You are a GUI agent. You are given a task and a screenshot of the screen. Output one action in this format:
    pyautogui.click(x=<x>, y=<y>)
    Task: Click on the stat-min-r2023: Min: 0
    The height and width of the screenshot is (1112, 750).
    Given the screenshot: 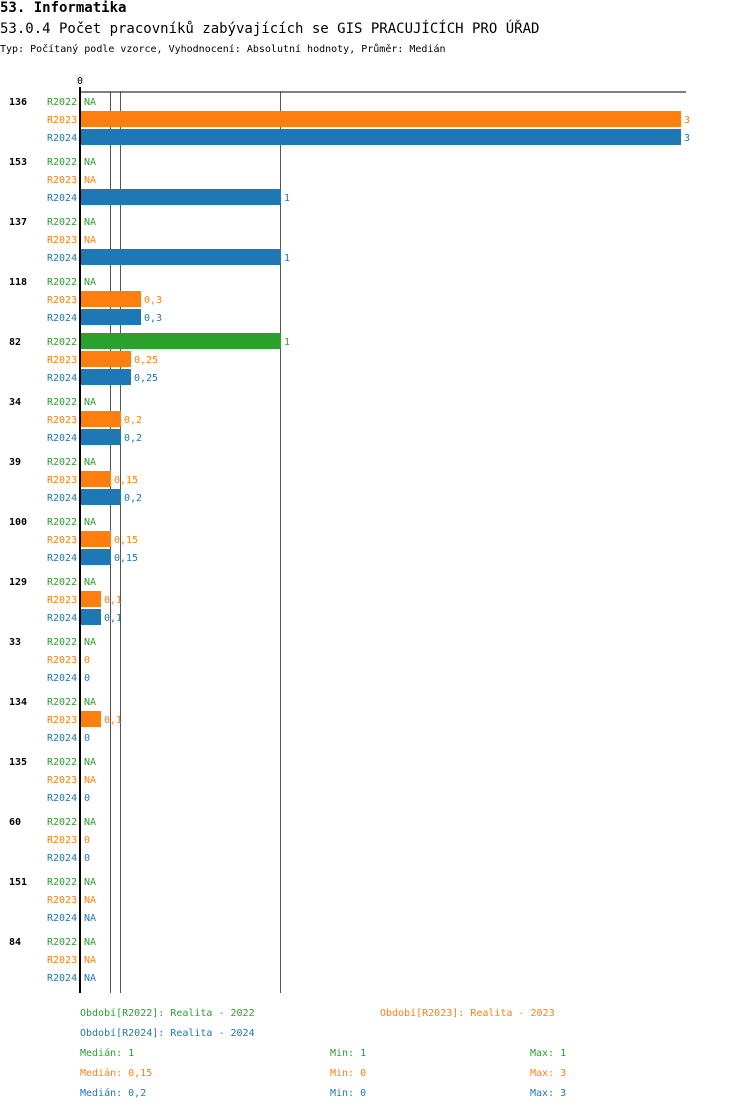 What is the action you would take?
    pyautogui.click(x=348, y=1073)
    